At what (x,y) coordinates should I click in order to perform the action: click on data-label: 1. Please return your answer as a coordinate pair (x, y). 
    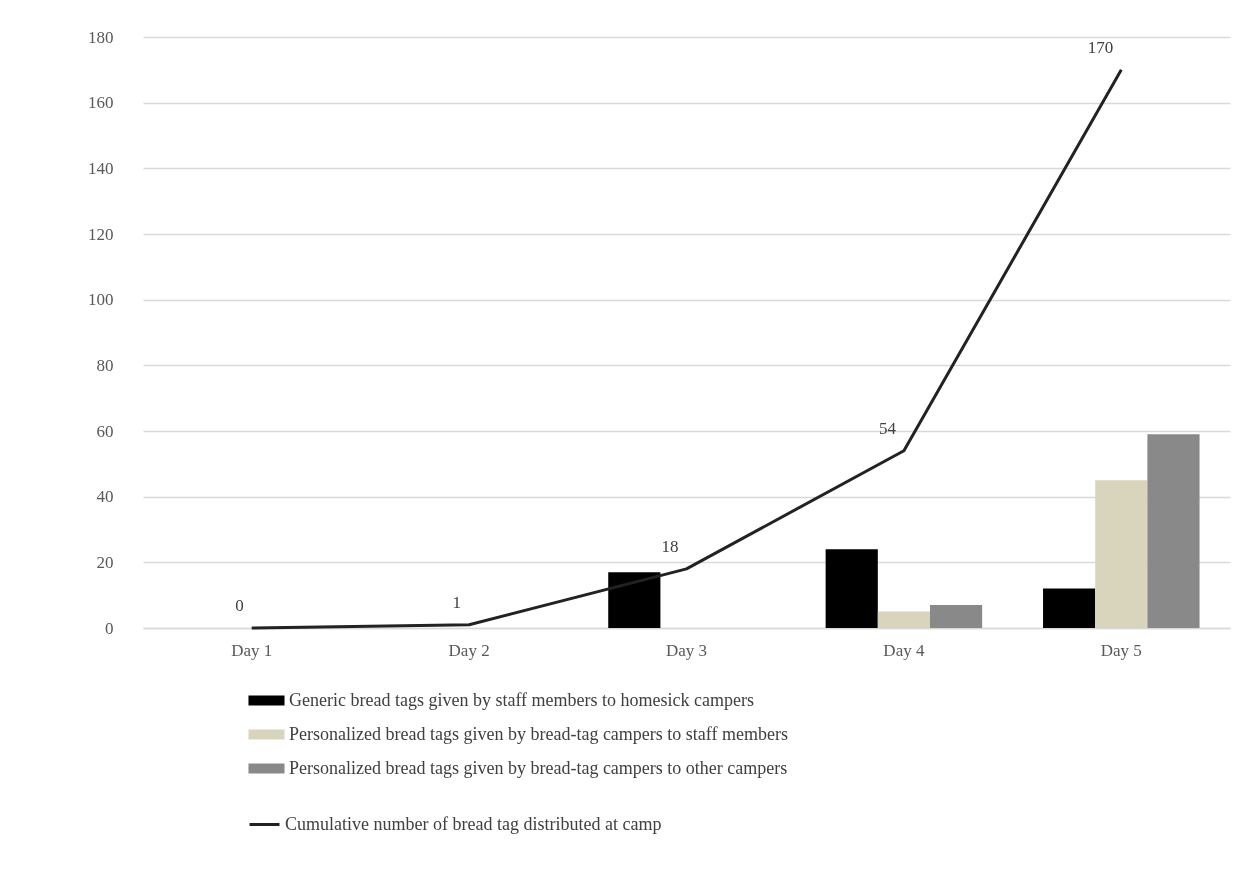
    Looking at the image, I should click on (457, 602).